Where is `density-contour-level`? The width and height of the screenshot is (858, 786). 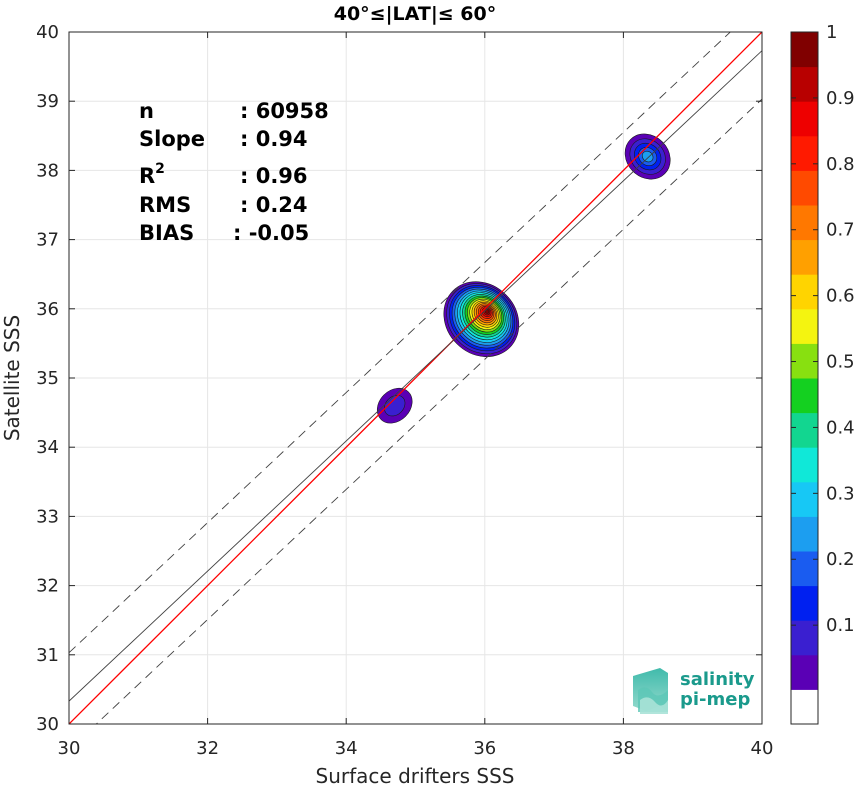
density-contour-level is located at coordinates (647, 156).